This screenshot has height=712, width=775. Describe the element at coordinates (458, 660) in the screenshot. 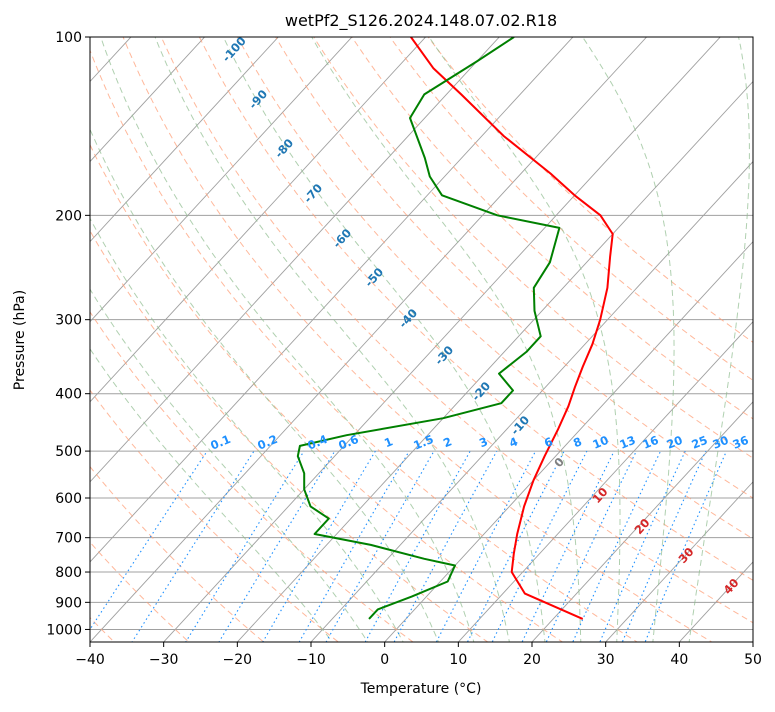

I see `x-tick-label-10: 10` at that location.